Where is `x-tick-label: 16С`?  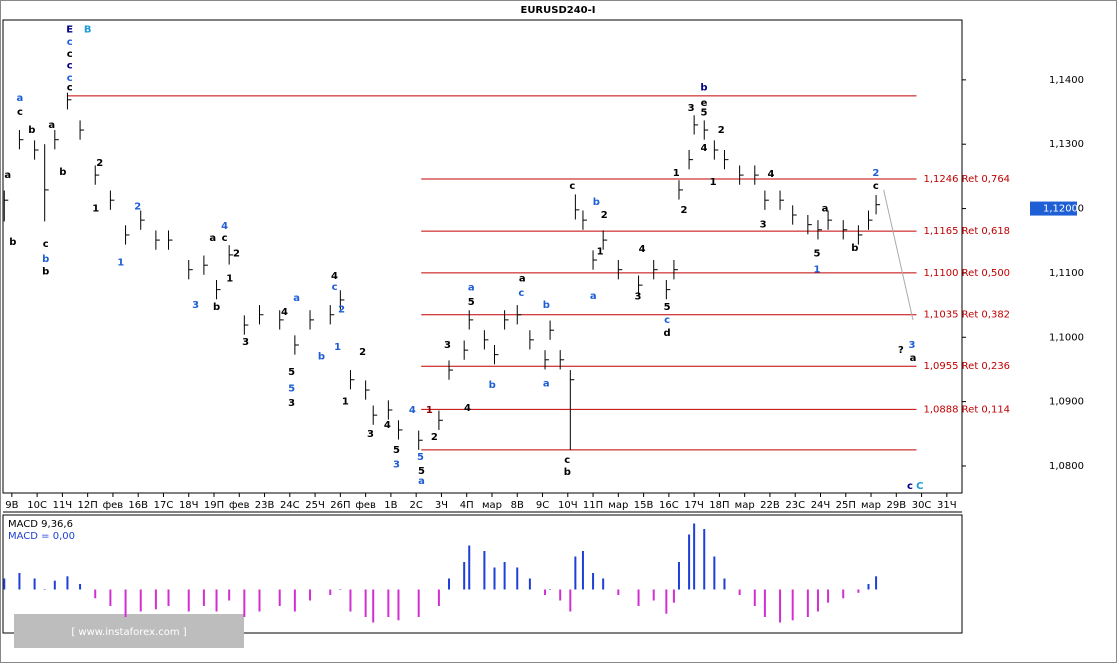 x-tick-label: 16С is located at coordinates (669, 505).